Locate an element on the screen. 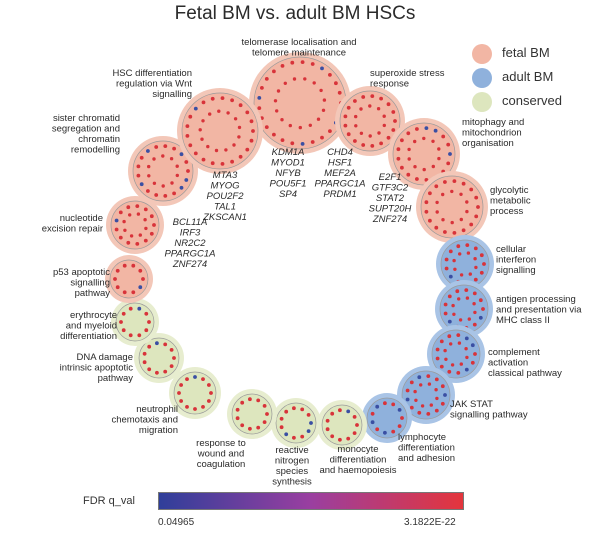 Image resolution: width=590 pixels, height=541 pixels. node-label-line: complement is located at coordinates (514, 352).